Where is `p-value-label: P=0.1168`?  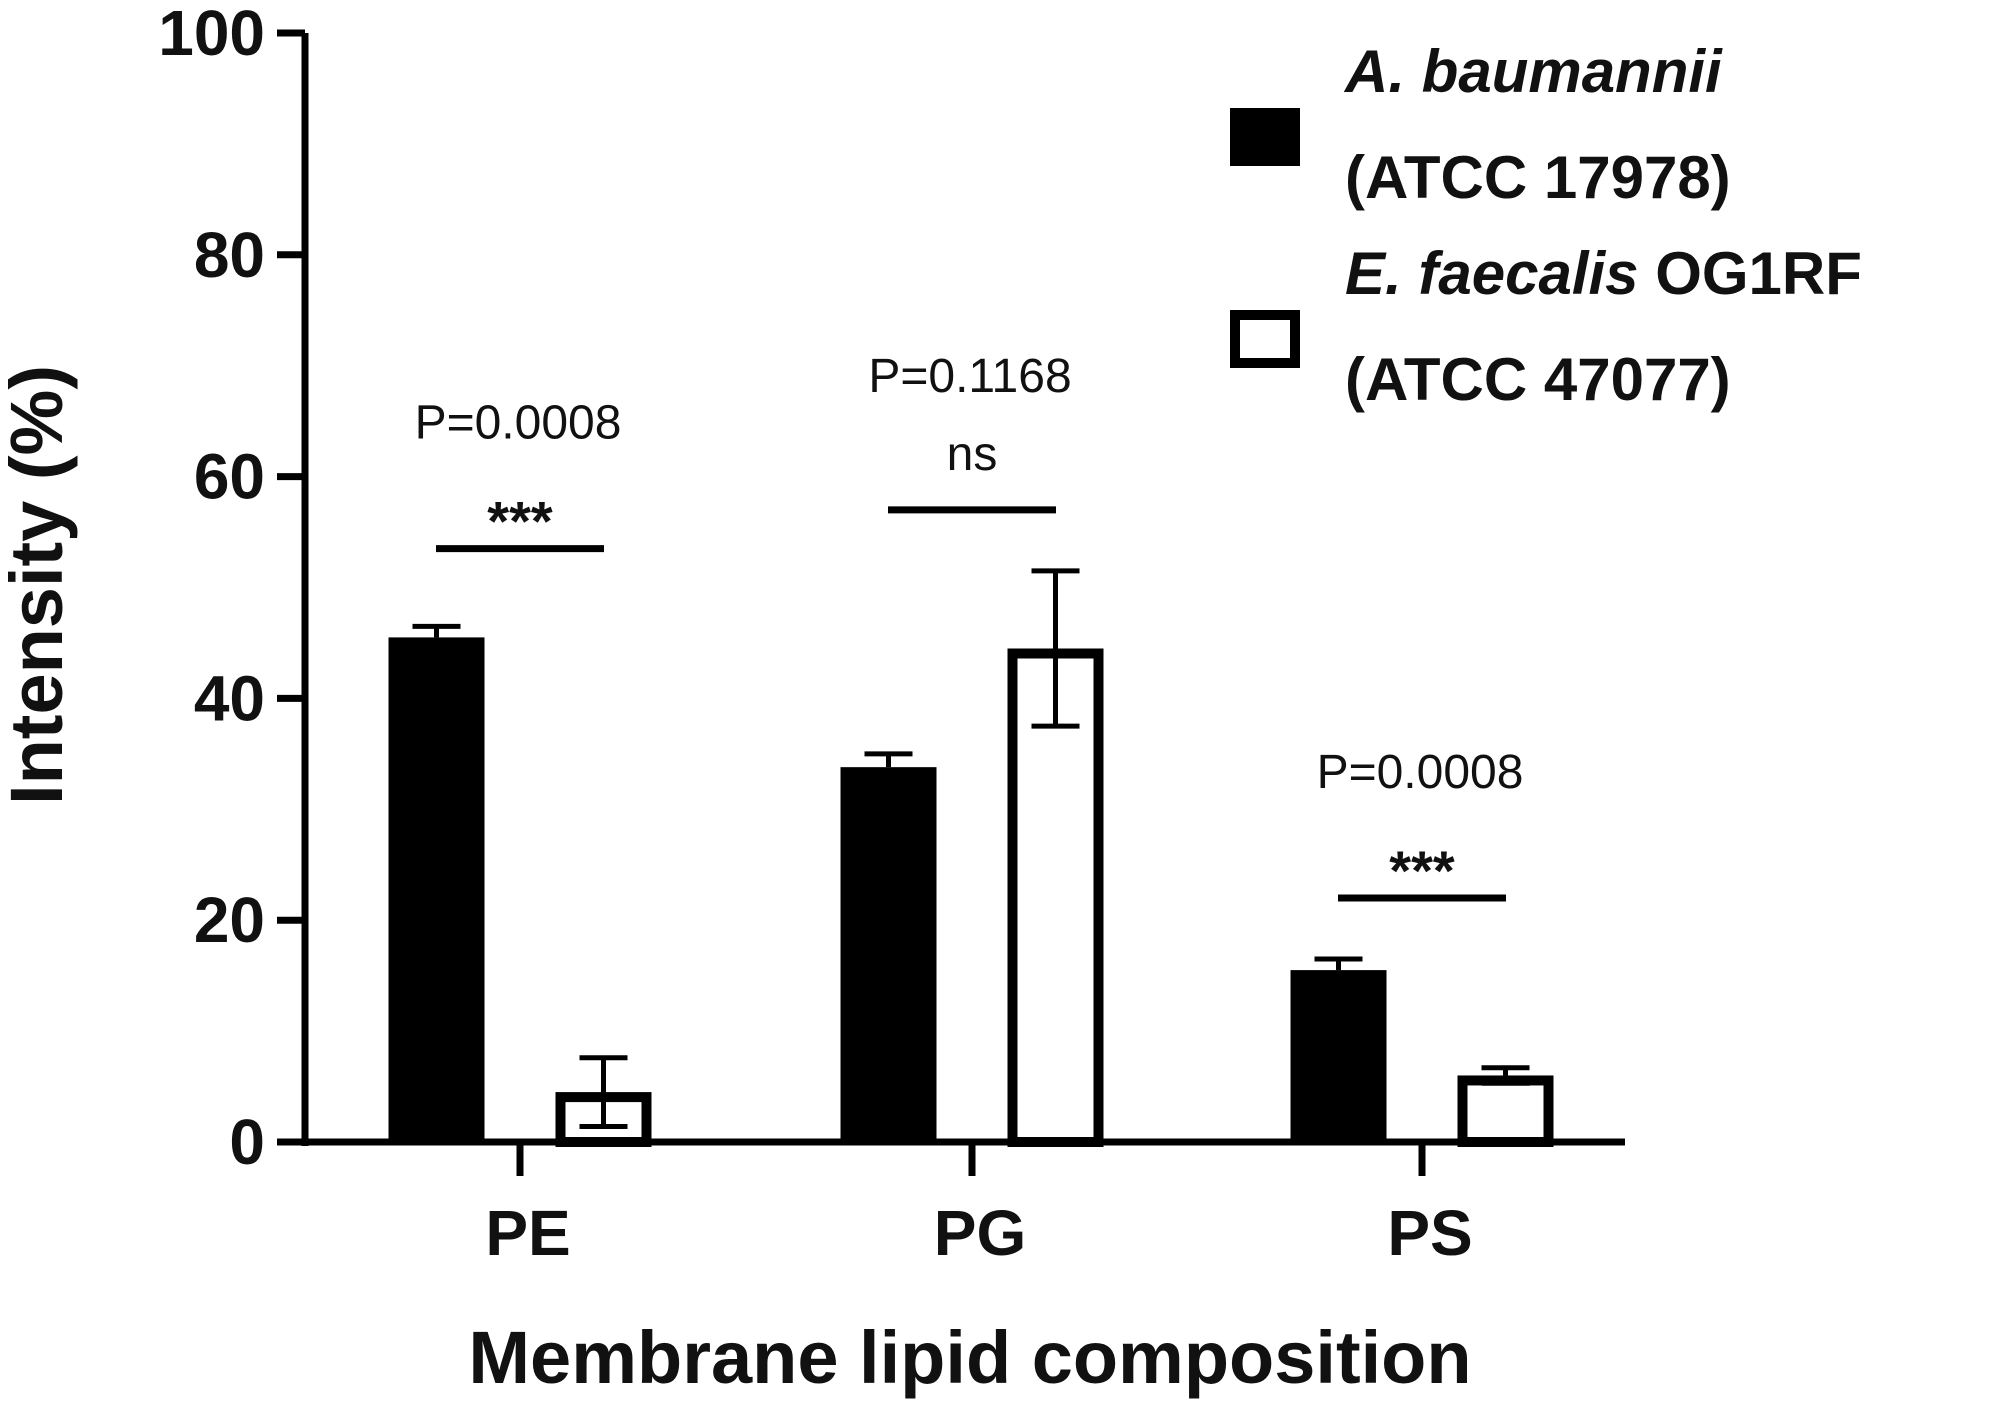 p-value-label: P=0.1168 is located at coordinates (969, 376).